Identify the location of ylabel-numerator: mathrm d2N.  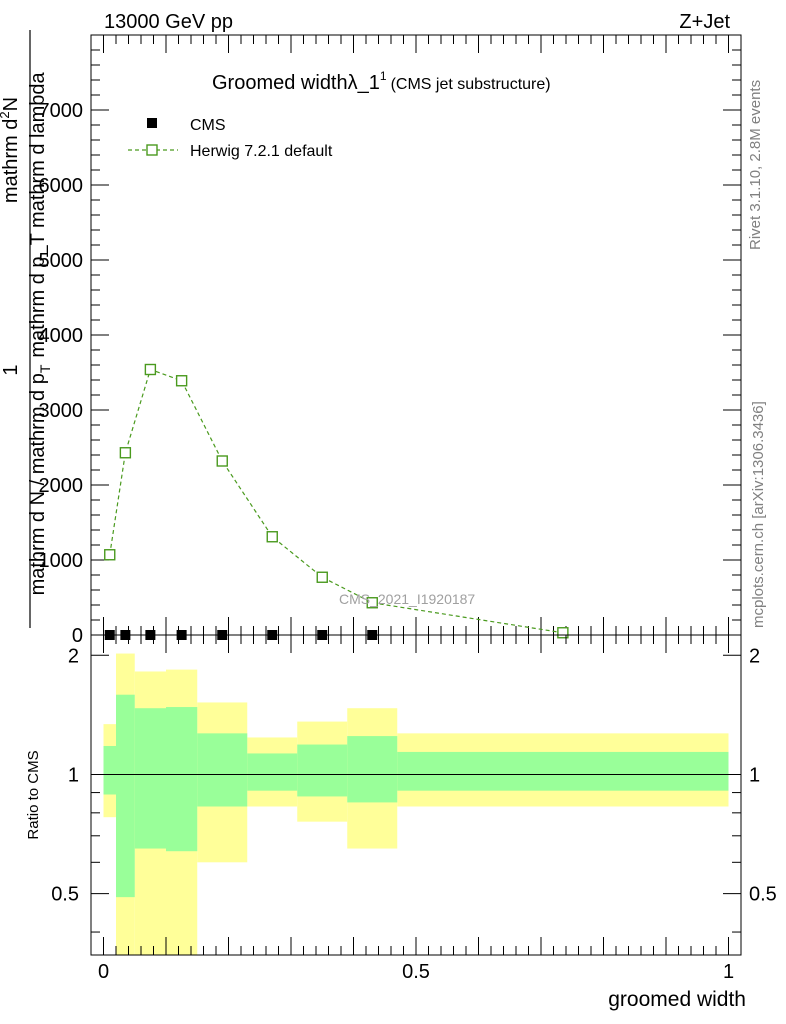
(11, 150).